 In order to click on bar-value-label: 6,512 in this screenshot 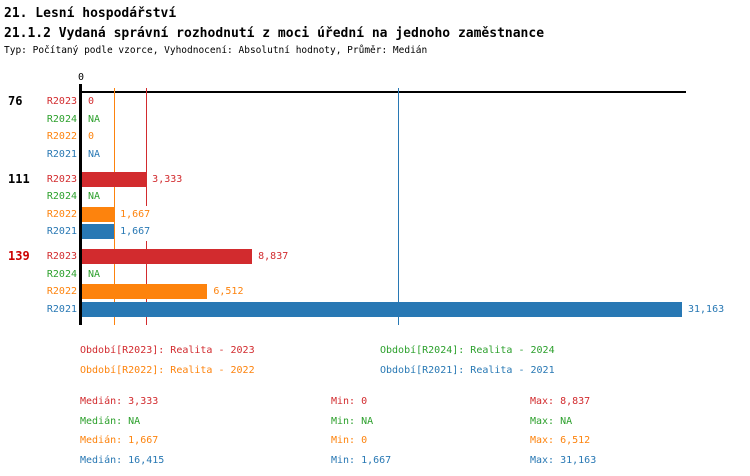, I will do `click(228, 292)`.